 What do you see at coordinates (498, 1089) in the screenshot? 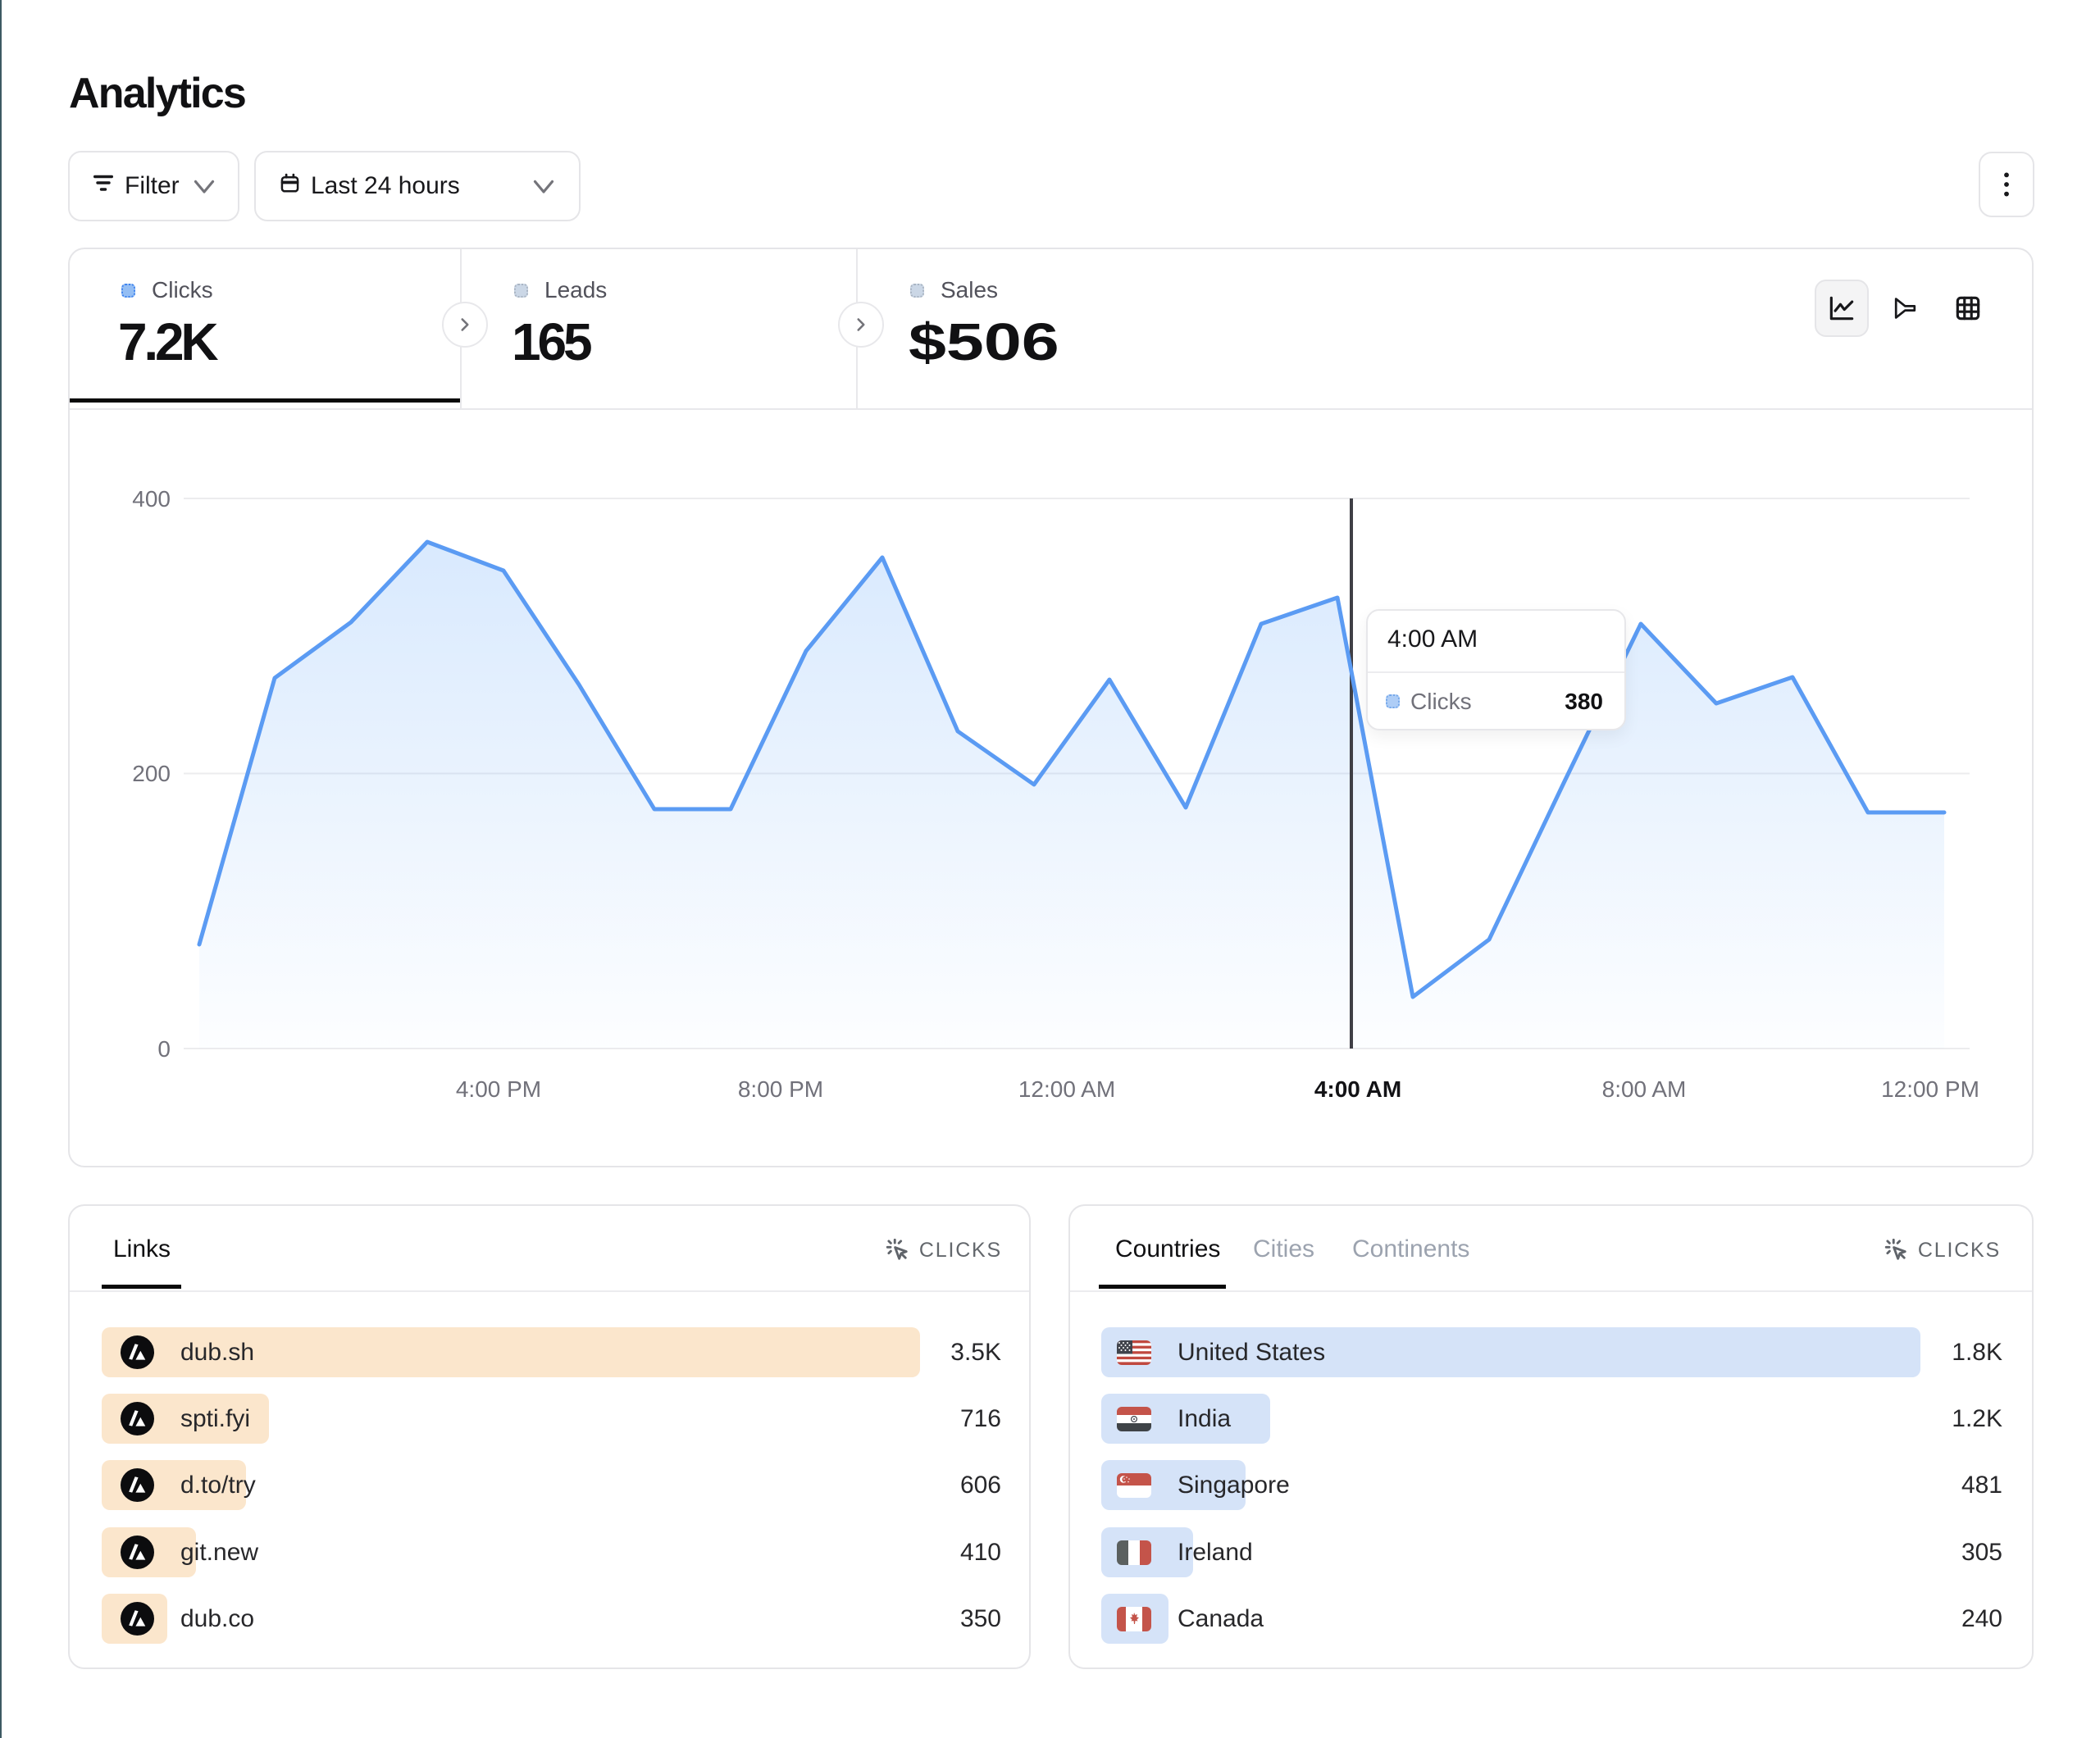
I see `svg-text: 4:00 PM` at bounding box center [498, 1089].